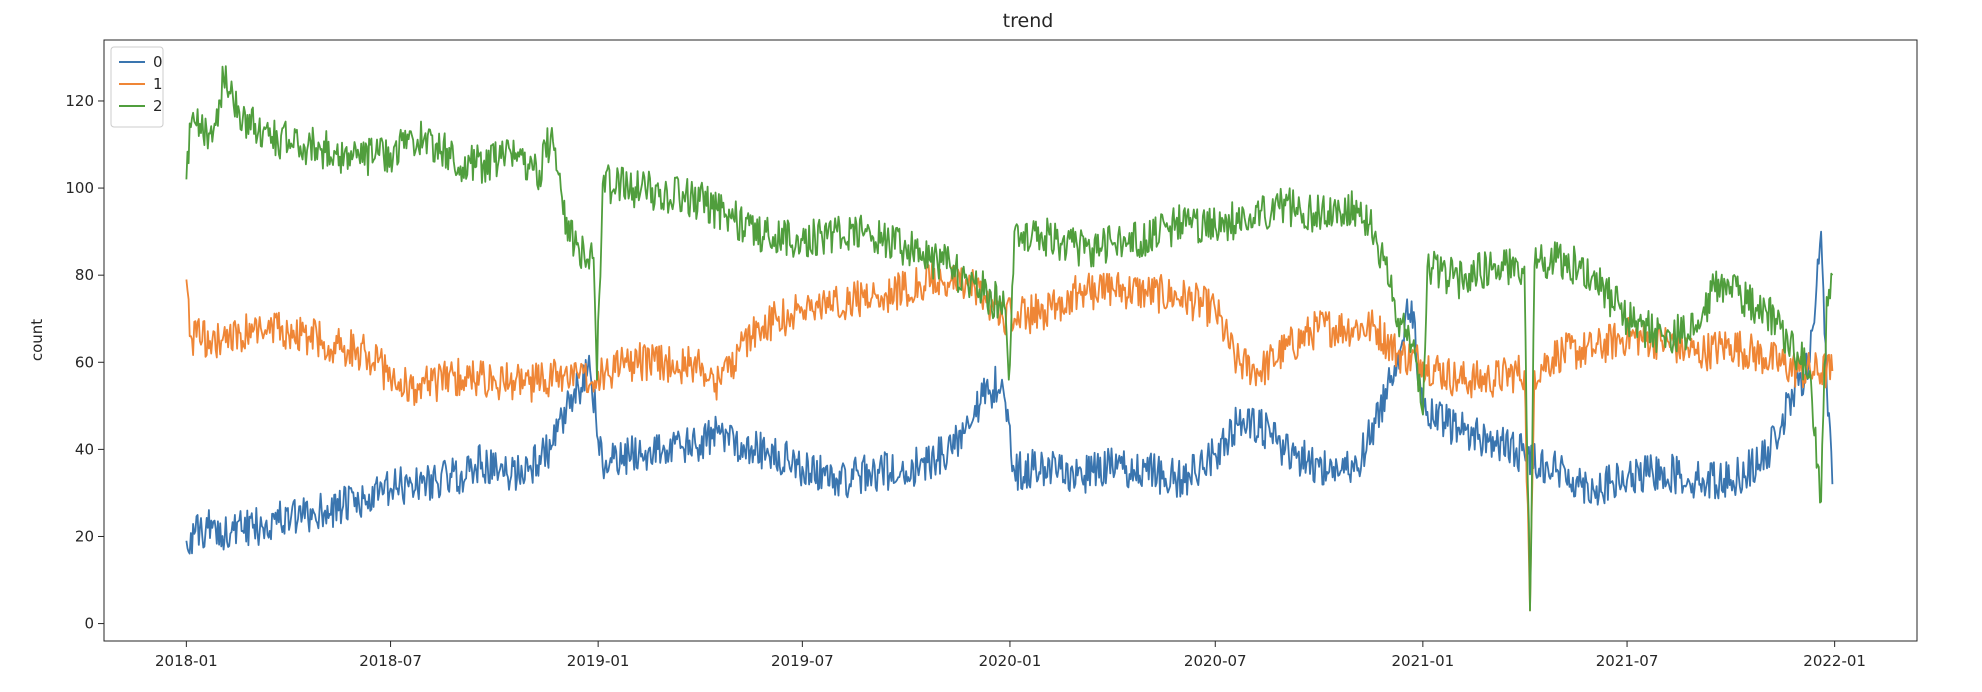  Describe the element at coordinates (84, 275) in the screenshot. I see `y-tick-label: 80` at that location.